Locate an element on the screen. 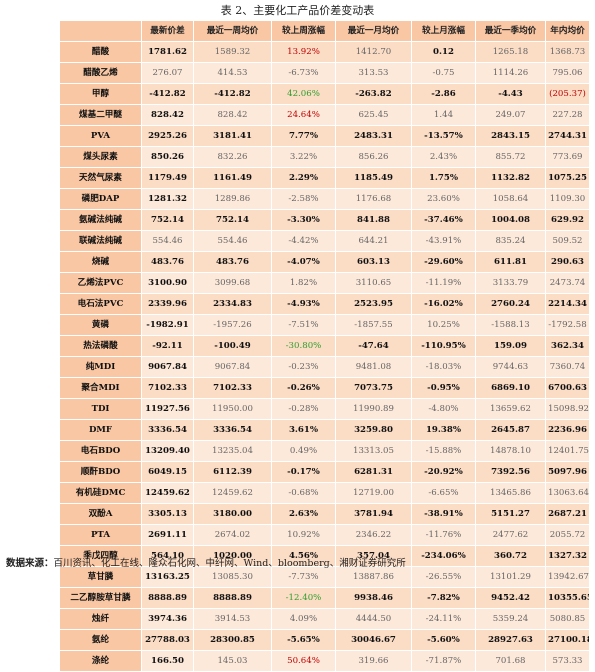 The width and height of the screenshot is (595, 672). table-cell: -38.91% is located at coordinates (443, 514).